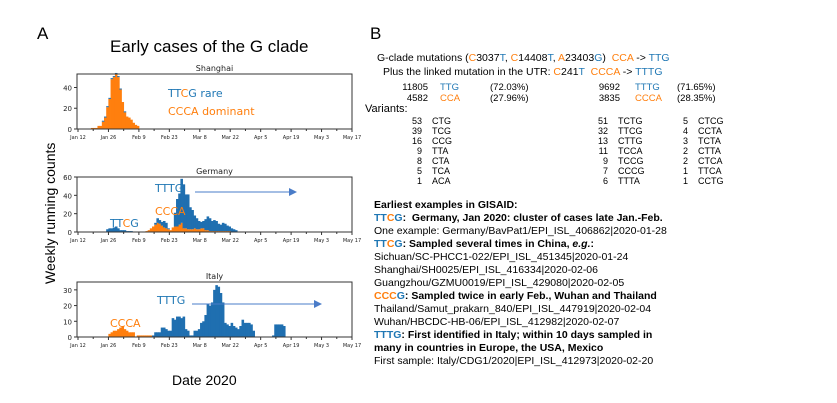 This screenshot has width=837, height=403. What do you see at coordinates (200, 346) in the screenshot?
I see `x-tick-label: Mar 8` at bounding box center [200, 346].